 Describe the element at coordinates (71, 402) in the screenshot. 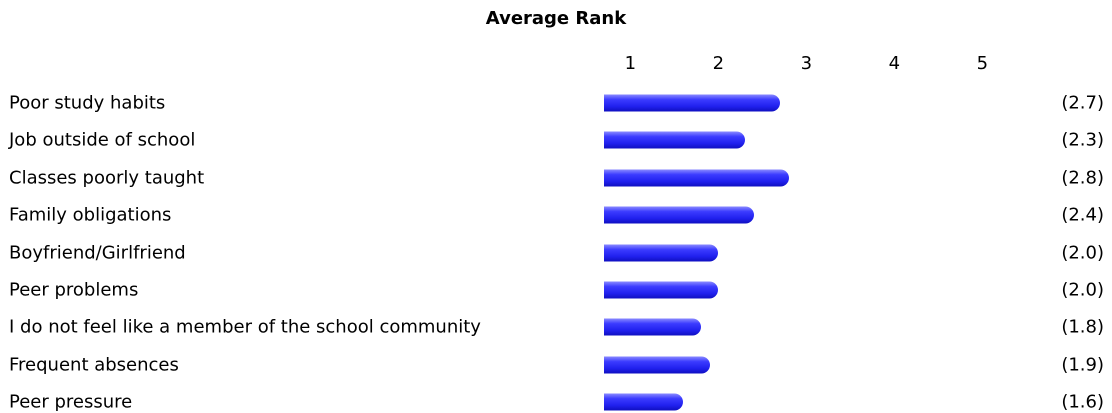

I see `category-label: Peer pressure` at that location.